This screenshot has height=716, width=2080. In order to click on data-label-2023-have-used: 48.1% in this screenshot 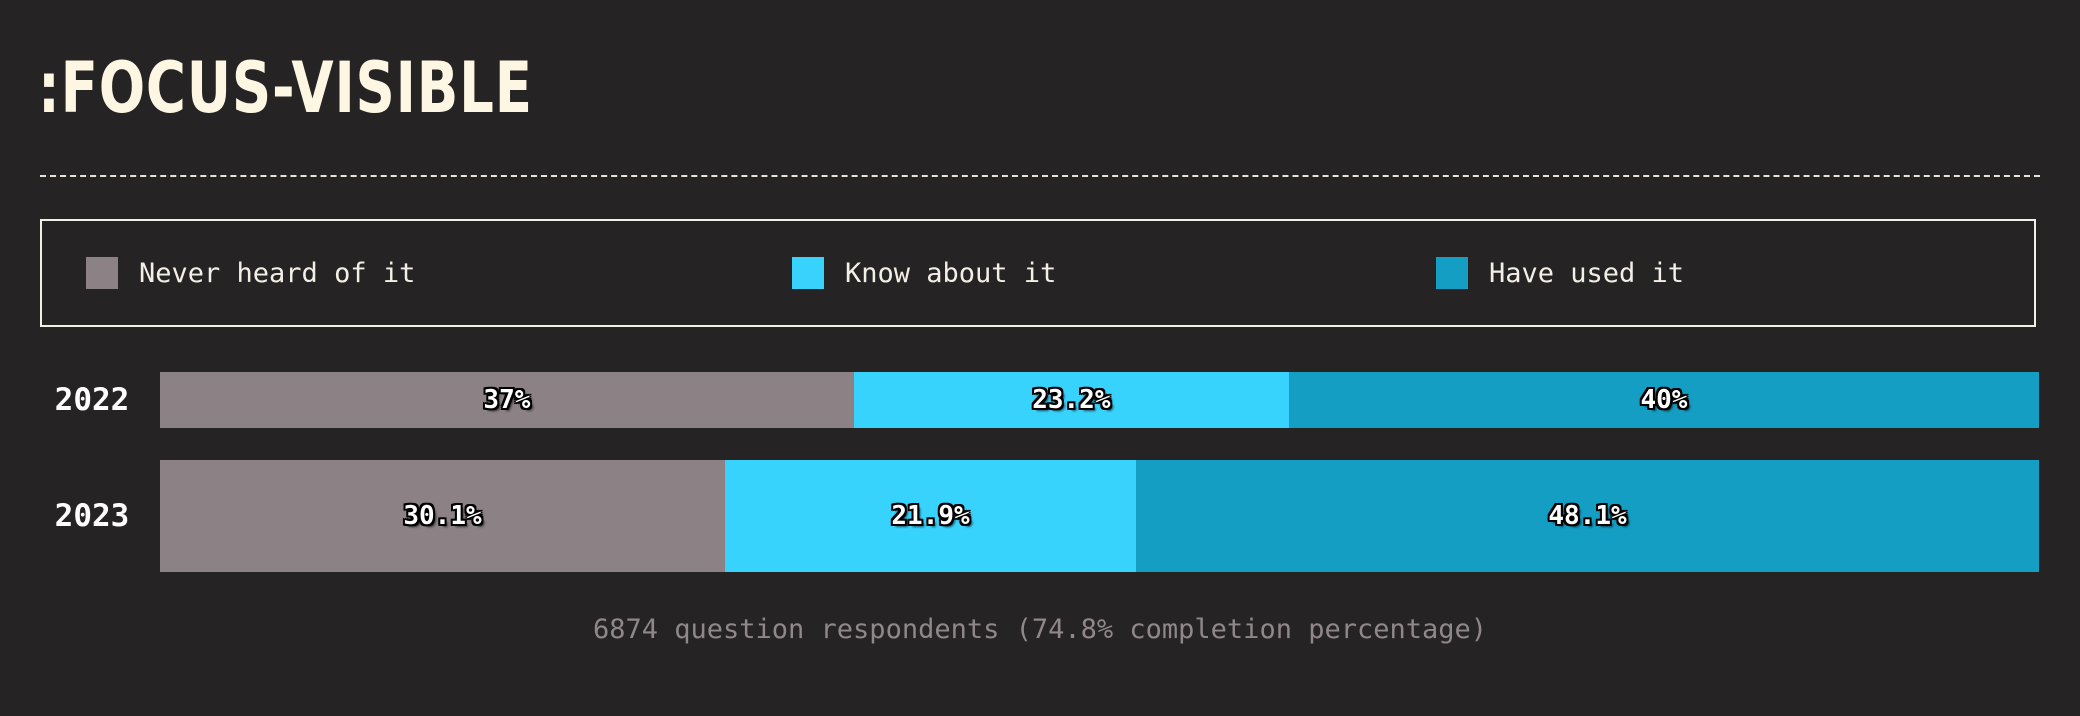, I will do `click(1587, 516)`.